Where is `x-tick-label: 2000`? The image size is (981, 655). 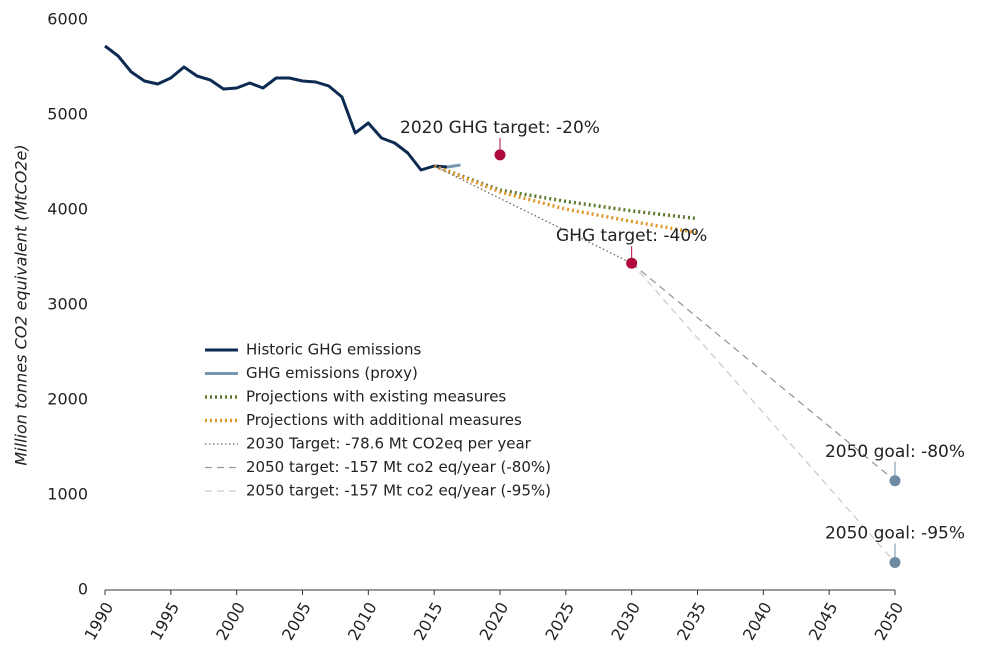
x-tick-label: 2000 is located at coordinates (230, 621).